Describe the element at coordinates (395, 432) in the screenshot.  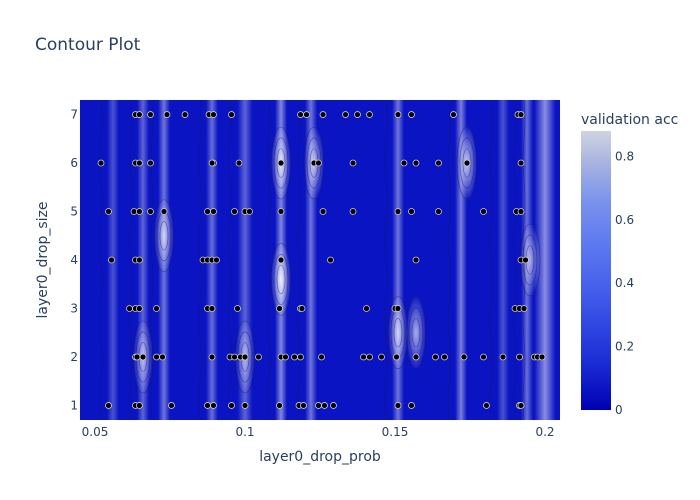
I see `x-tick-label: 0.15` at that location.